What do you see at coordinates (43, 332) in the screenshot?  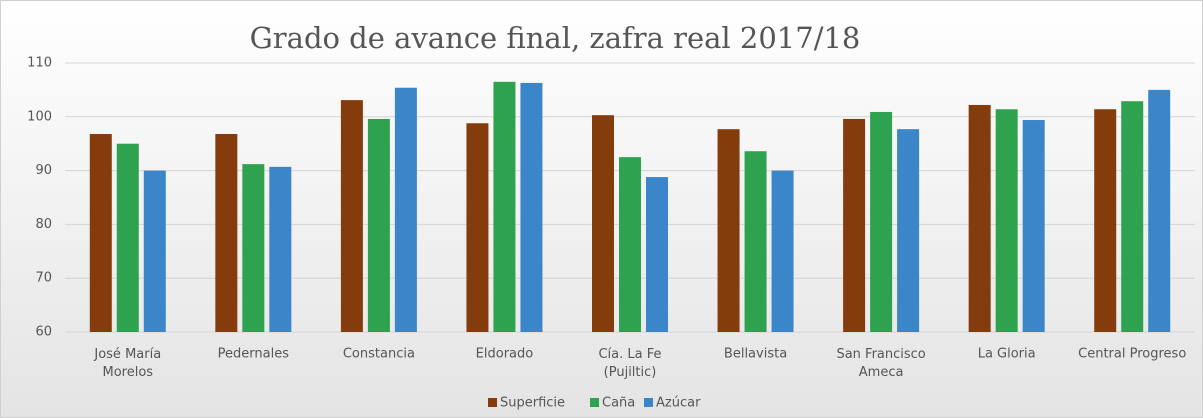 I see `y-tick-label: 60` at bounding box center [43, 332].